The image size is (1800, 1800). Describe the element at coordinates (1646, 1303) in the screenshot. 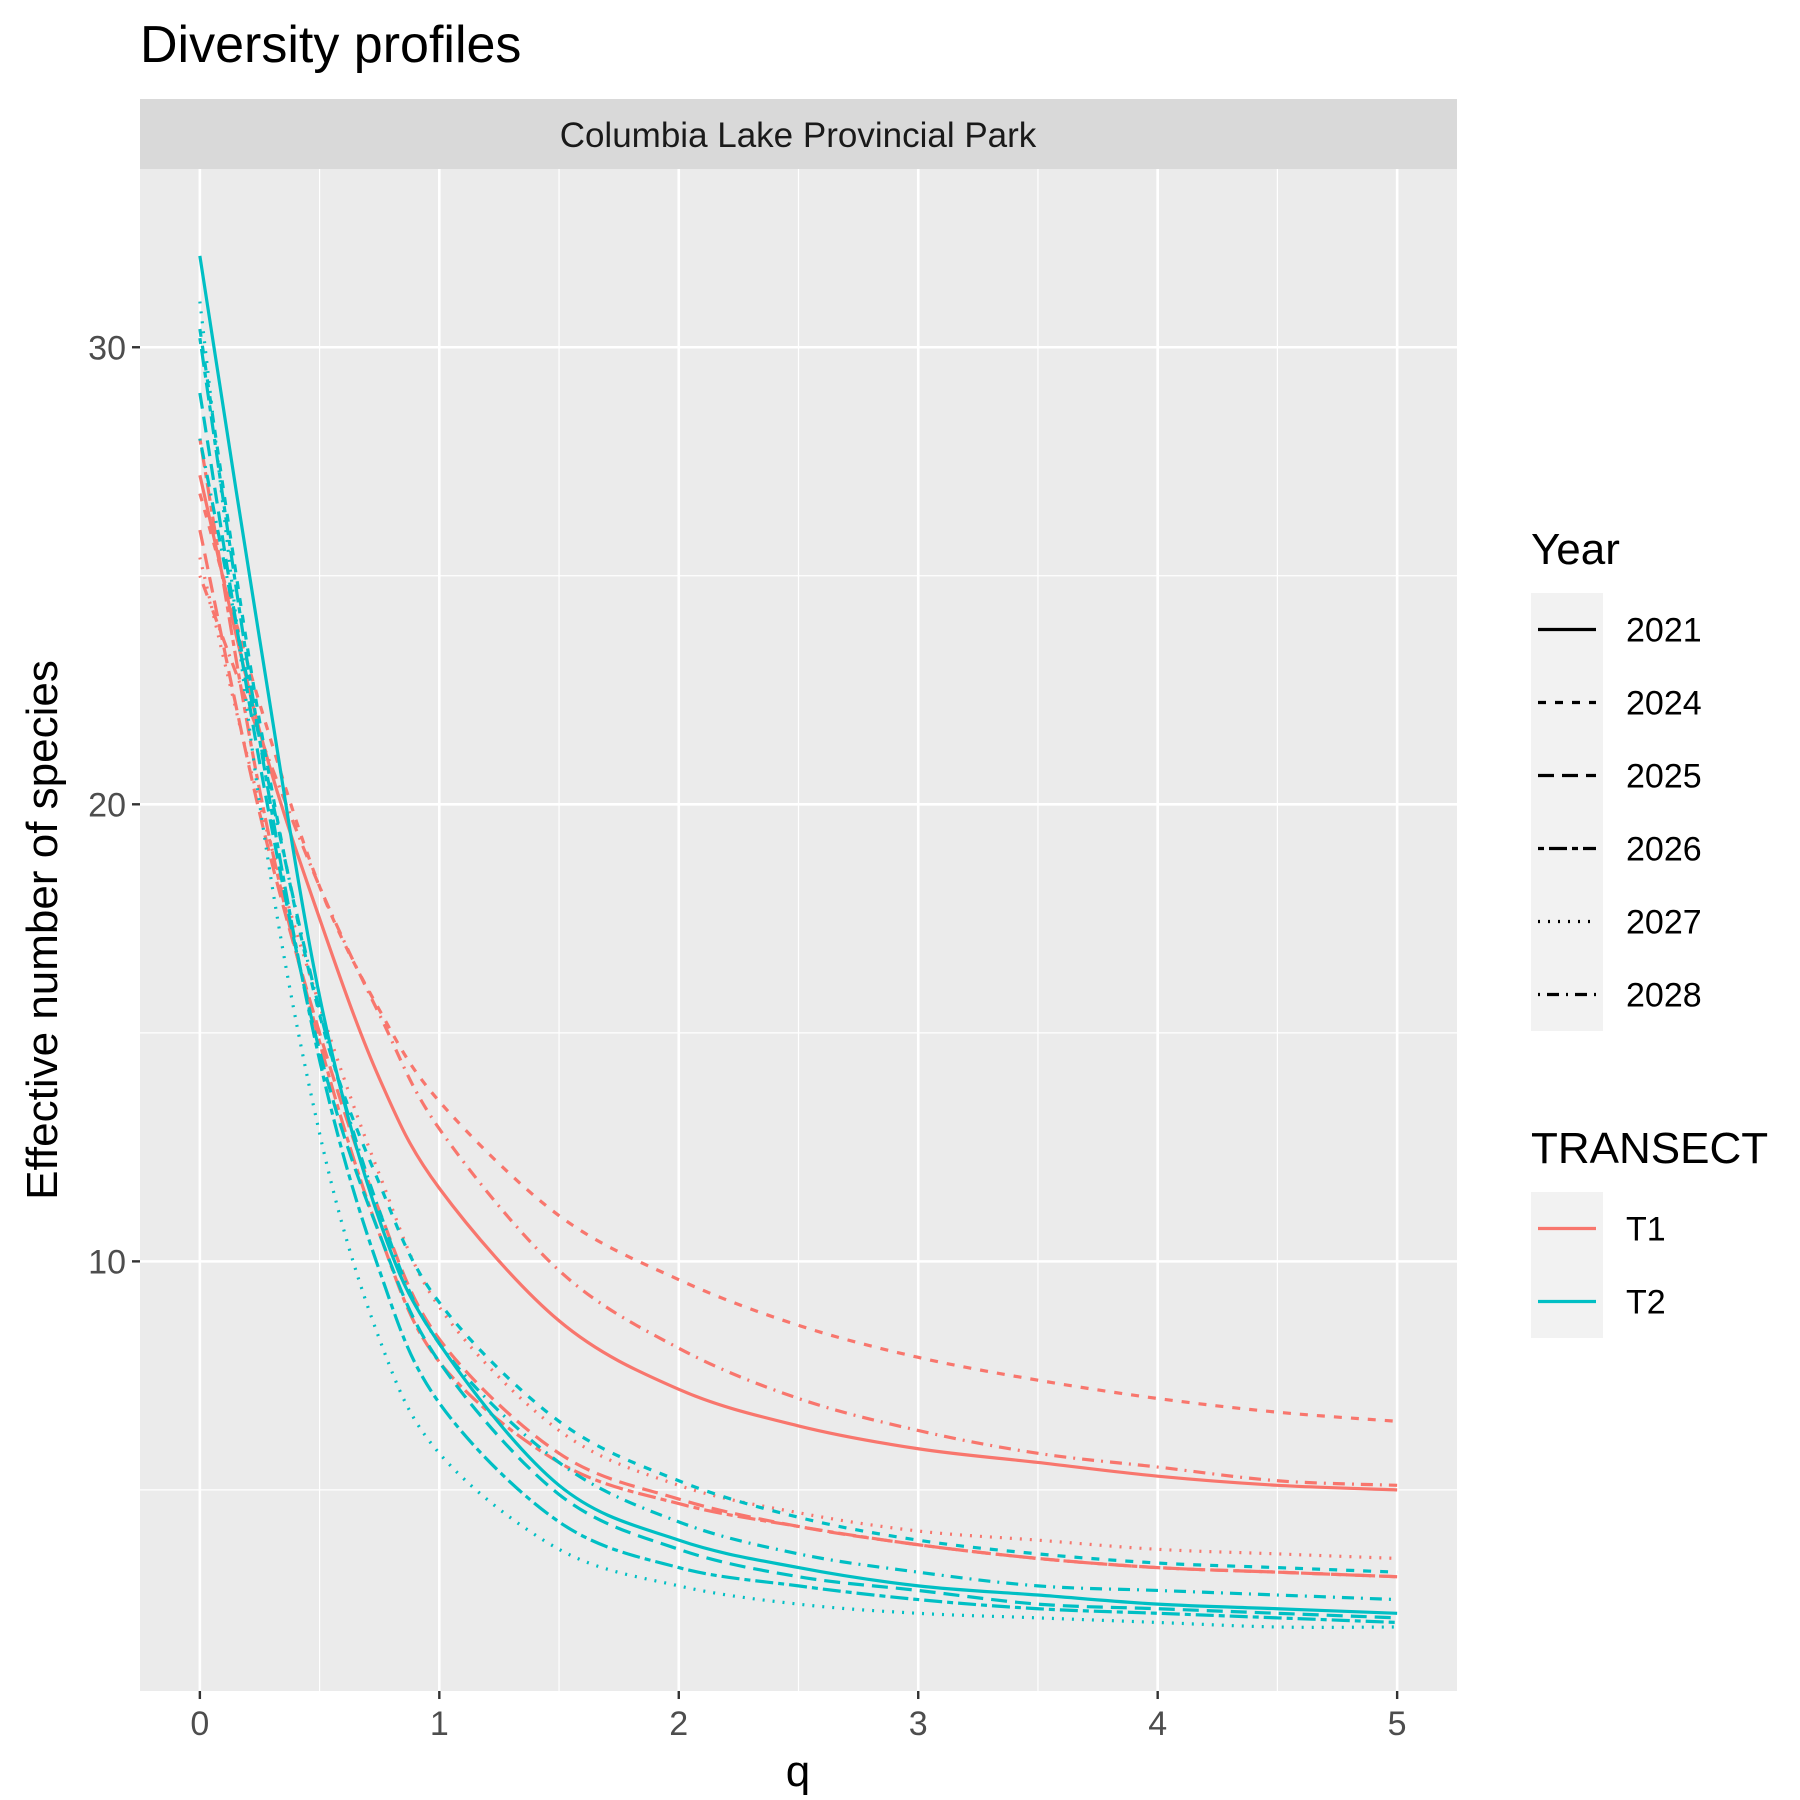

I see `legend-label-t2: T2` at that location.